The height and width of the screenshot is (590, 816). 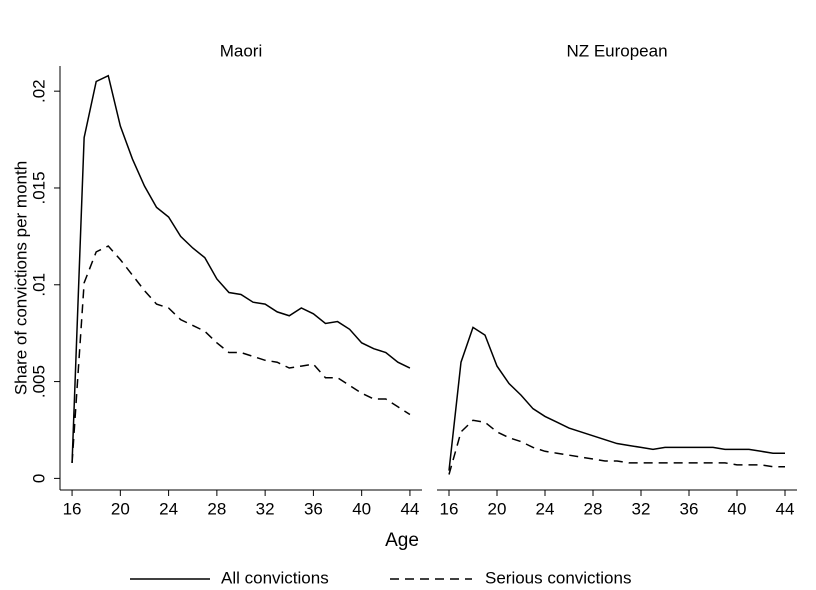 I want to click on panel-title: Maori, so click(x=241, y=50).